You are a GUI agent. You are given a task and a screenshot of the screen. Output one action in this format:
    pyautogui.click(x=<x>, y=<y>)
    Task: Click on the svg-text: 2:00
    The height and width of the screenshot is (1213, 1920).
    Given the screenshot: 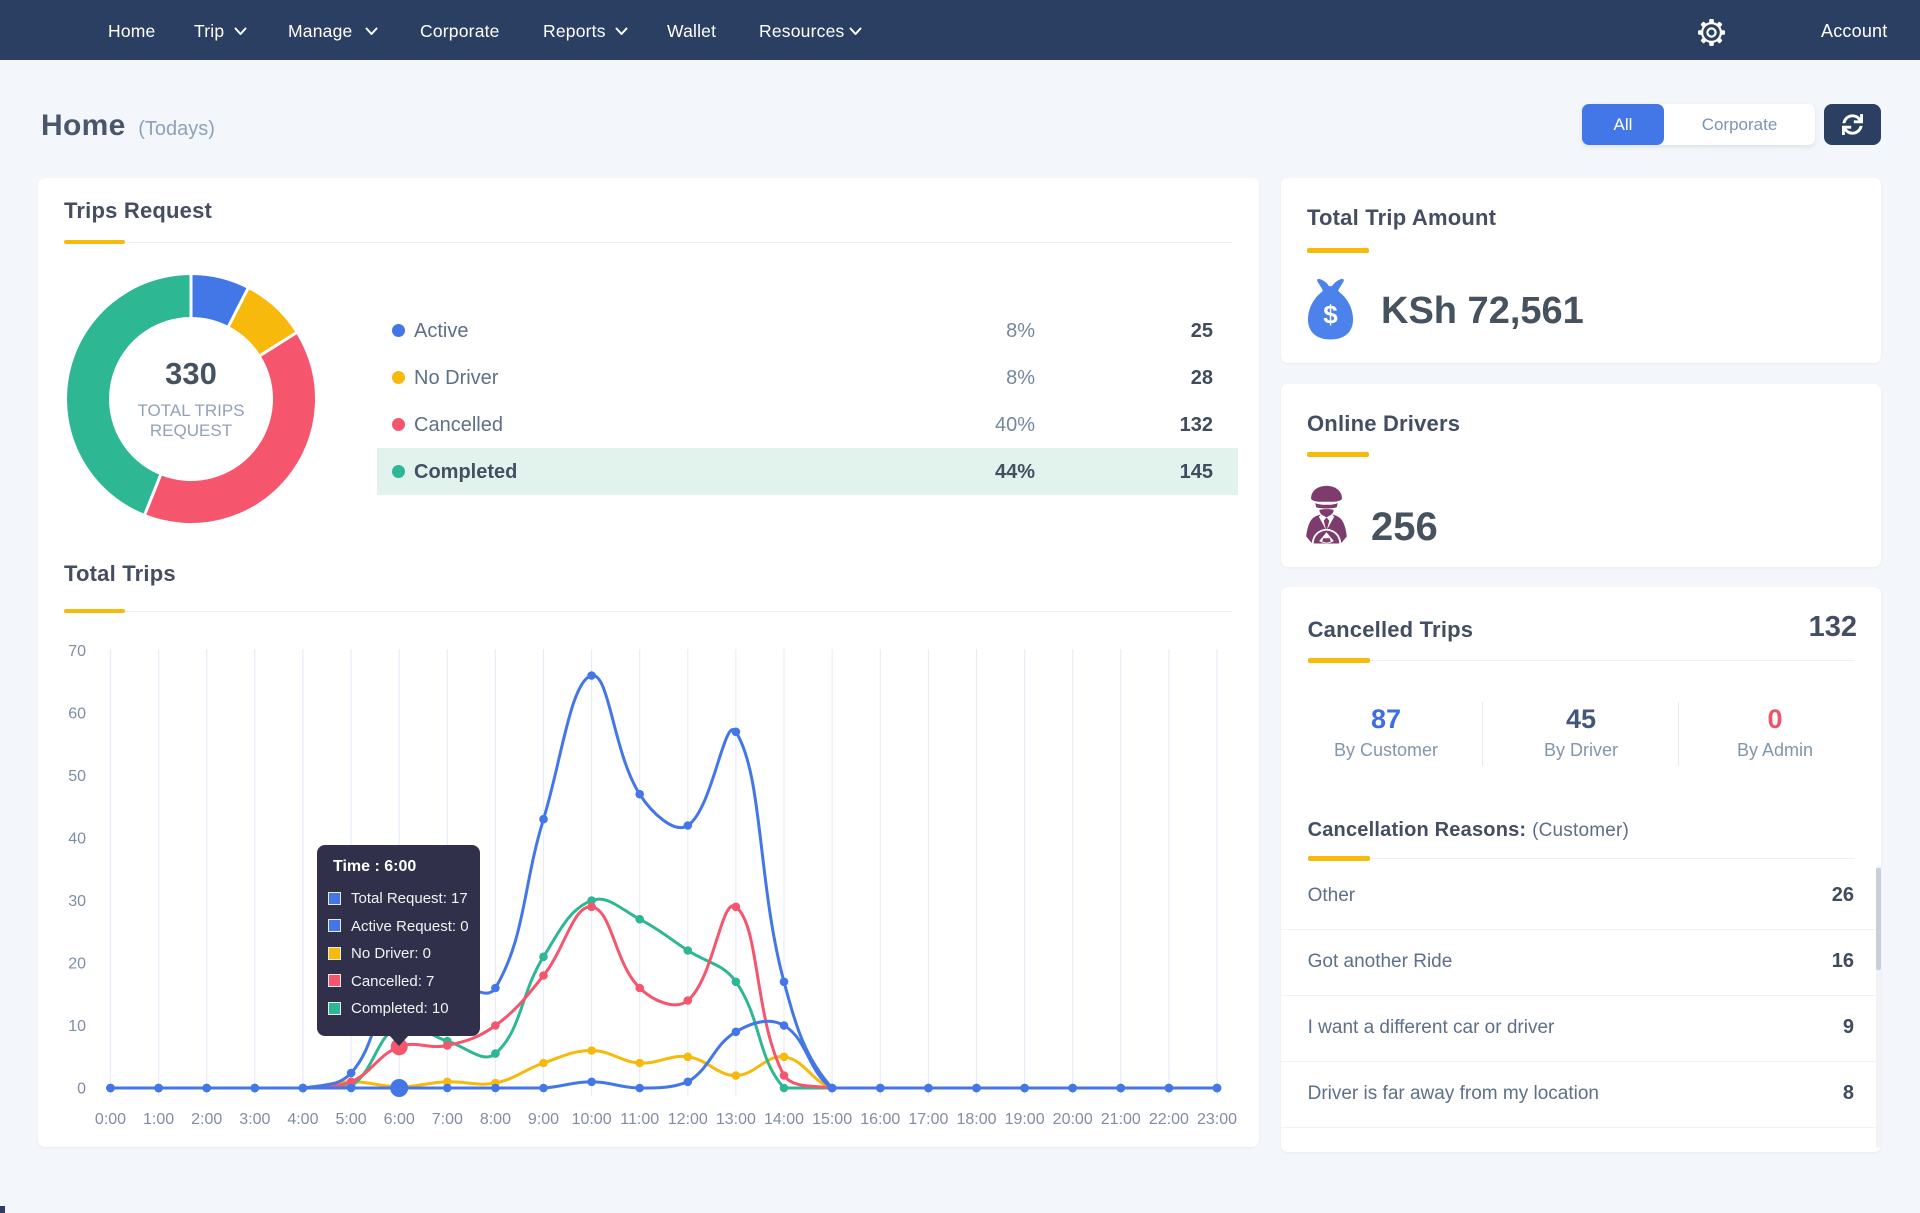 What is the action you would take?
    pyautogui.click(x=206, y=1119)
    